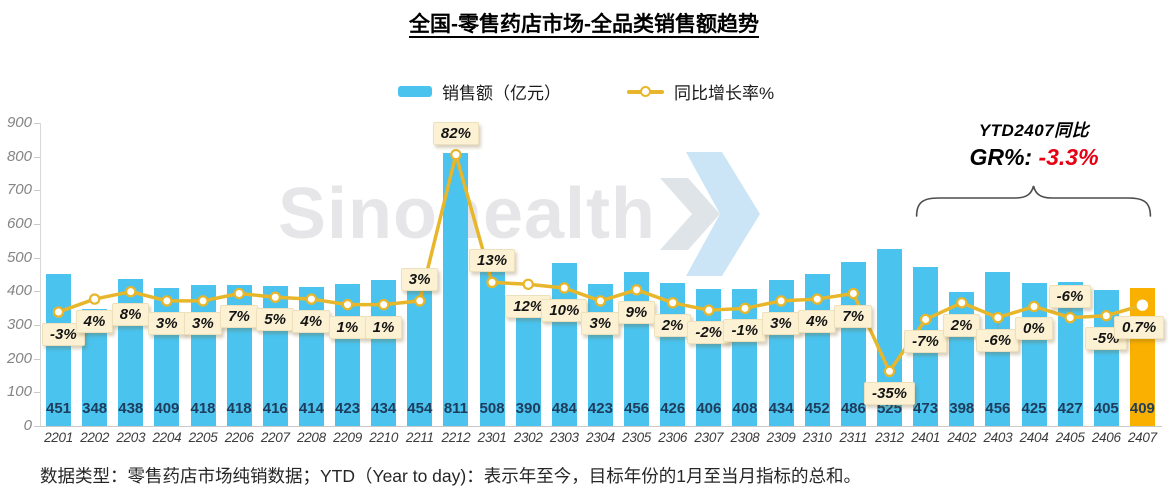 Image resolution: width=1168 pixels, height=495 pixels. I want to click on y-tick-label: 700, so click(19, 190).